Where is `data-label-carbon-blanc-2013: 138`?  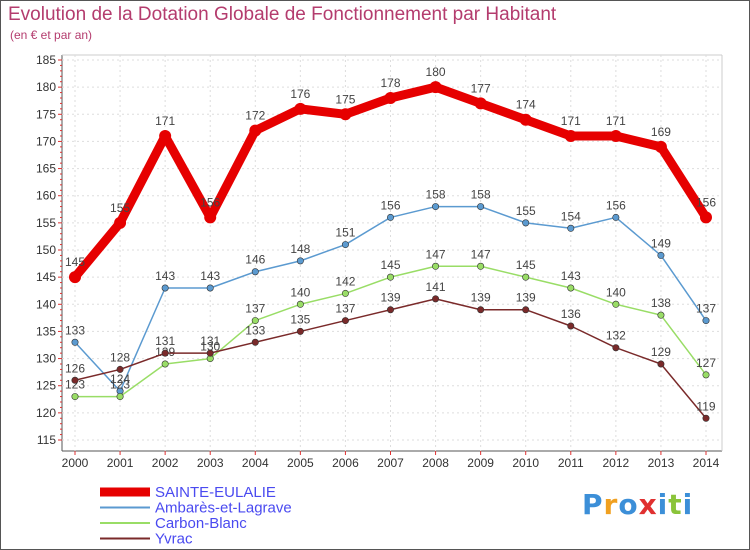 data-label-carbon-blanc-2013: 138 is located at coordinates (661, 303).